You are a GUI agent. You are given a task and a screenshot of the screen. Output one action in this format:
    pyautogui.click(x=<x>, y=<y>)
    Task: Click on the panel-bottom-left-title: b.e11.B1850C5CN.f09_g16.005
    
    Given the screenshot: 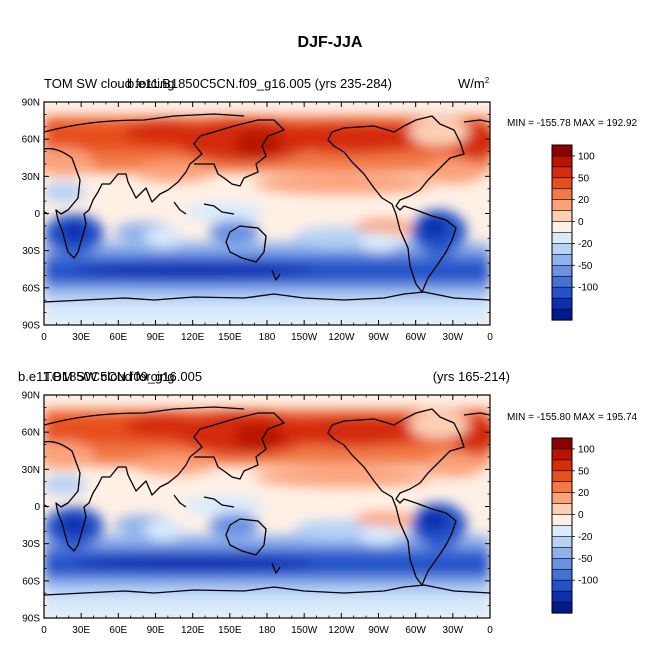 What is the action you would take?
    pyautogui.click(x=110, y=376)
    